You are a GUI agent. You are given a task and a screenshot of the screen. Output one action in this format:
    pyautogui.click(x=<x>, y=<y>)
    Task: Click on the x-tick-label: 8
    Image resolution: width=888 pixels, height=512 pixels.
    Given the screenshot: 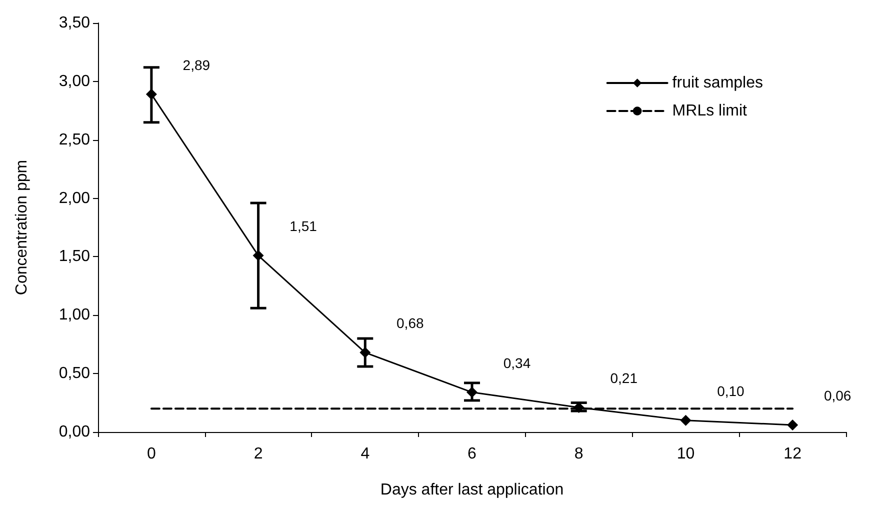 What is the action you would take?
    pyautogui.click(x=579, y=454)
    